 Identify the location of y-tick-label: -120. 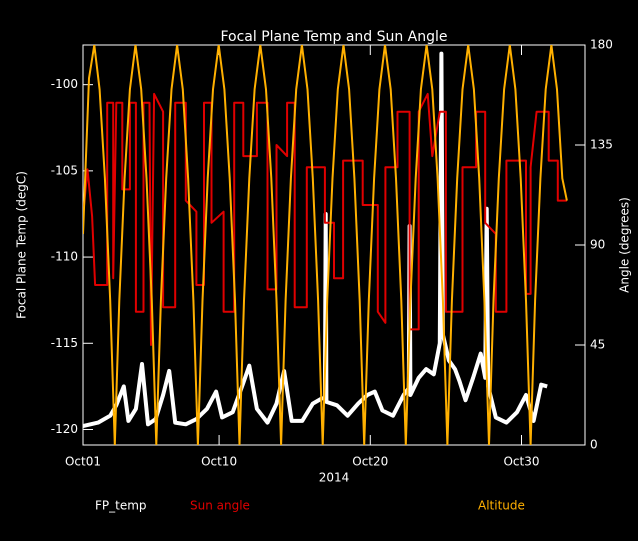
(64, 429).